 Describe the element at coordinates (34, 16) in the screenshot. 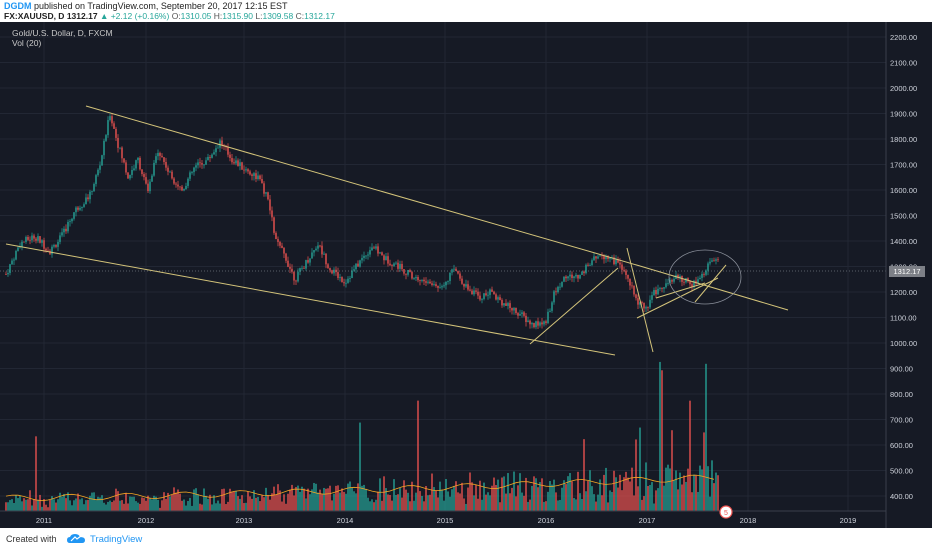

I see `symbol-label: FX:XAUUSD, D` at that location.